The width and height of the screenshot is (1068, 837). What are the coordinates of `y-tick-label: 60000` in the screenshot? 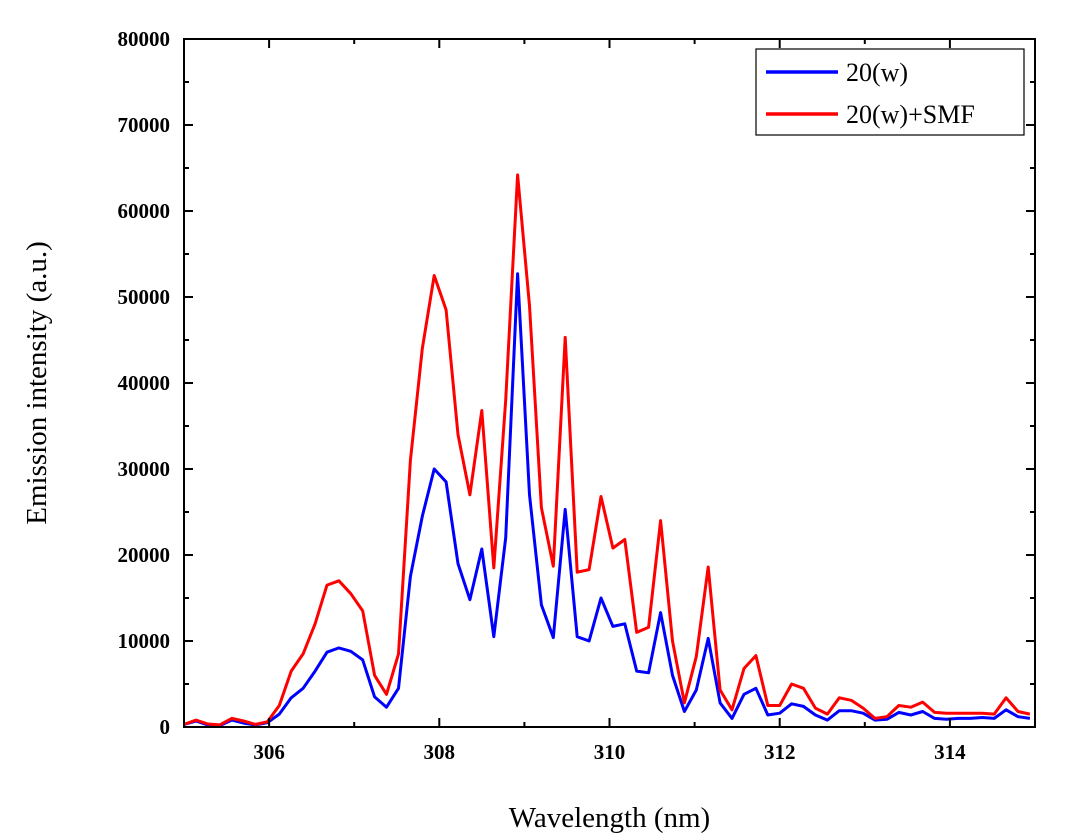 It's located at (144, 211).